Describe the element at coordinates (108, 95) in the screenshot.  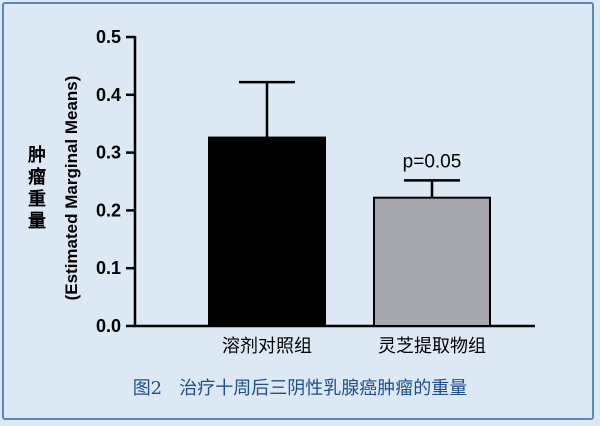
I see `y-tick-label: 0.4` at that location.